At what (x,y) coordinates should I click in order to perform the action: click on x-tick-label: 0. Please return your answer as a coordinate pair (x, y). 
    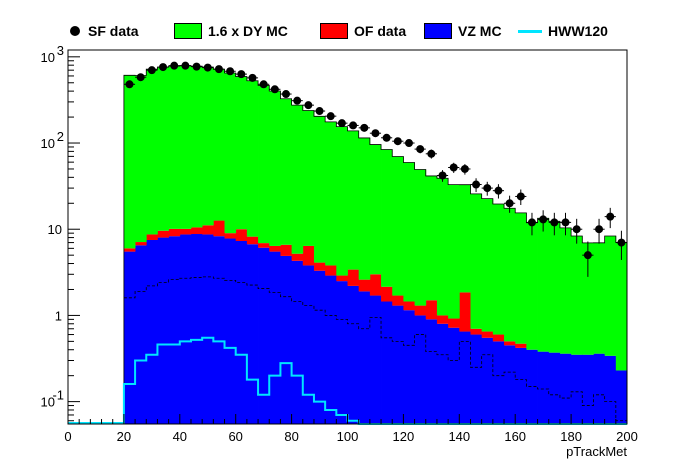
    Looking at the image, I should click on (67, 436).